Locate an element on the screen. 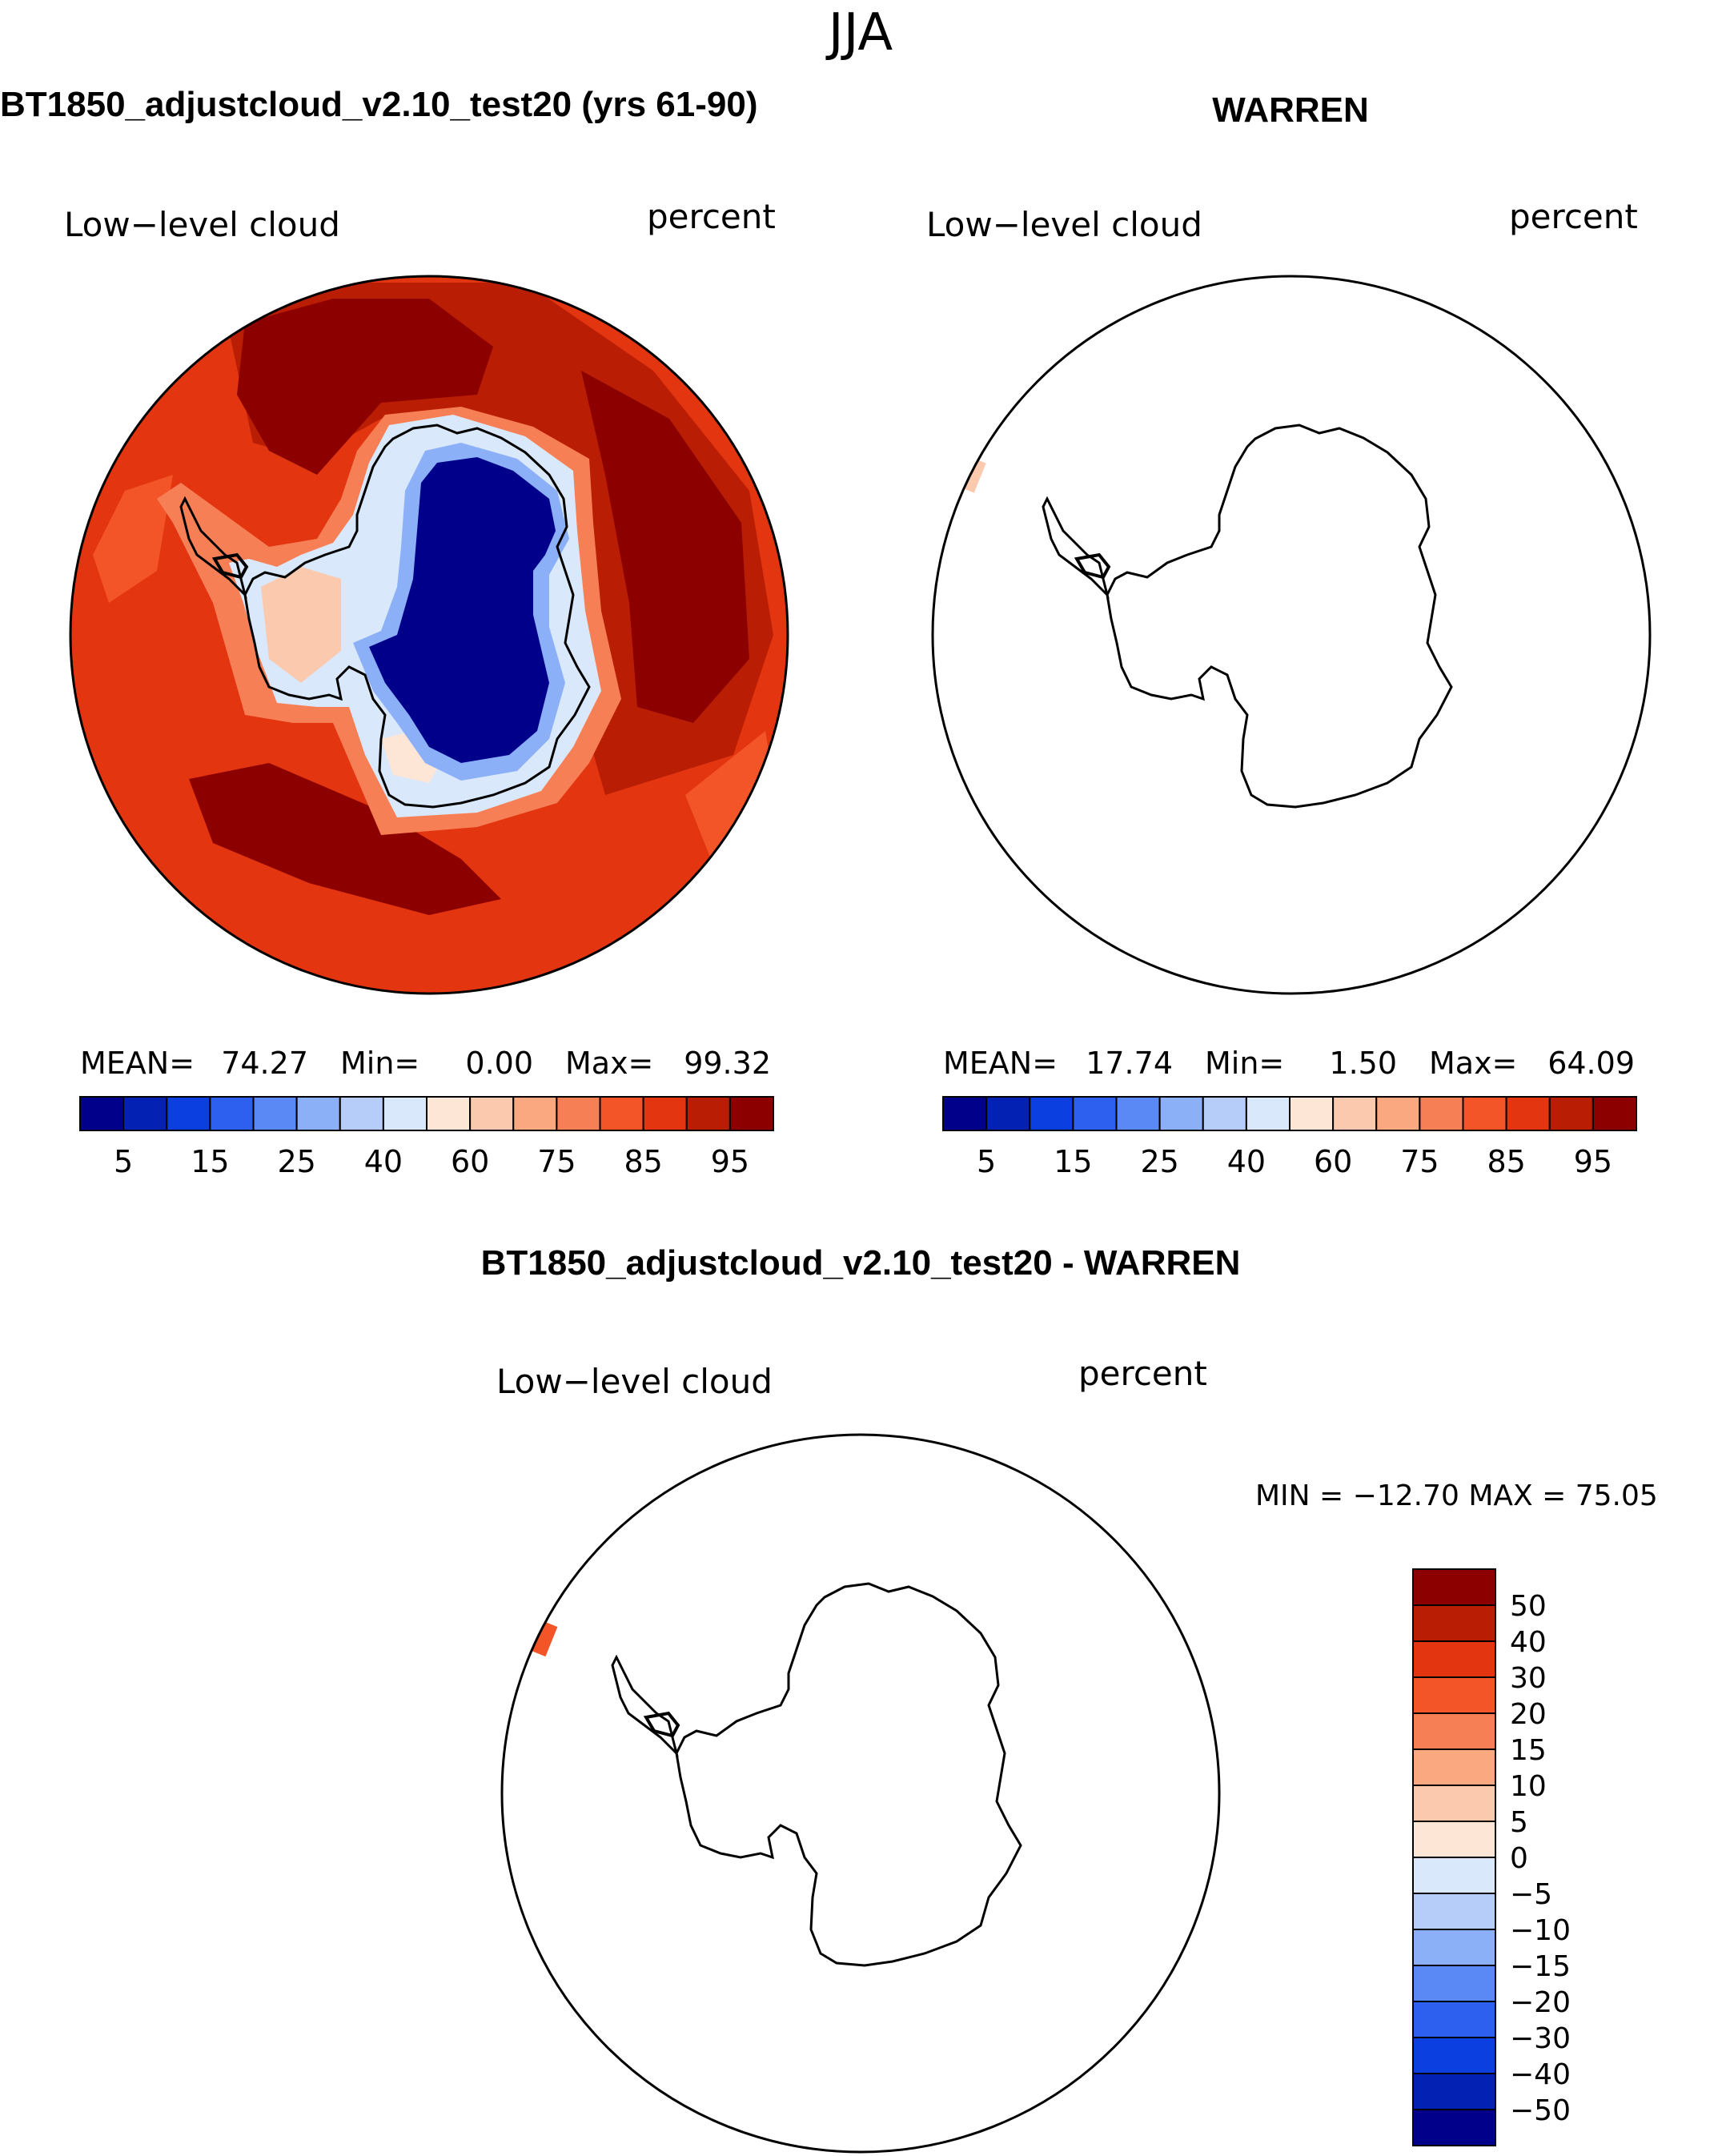  colorbar-tick-label: −30 is located at coordinates (1540, 2038).